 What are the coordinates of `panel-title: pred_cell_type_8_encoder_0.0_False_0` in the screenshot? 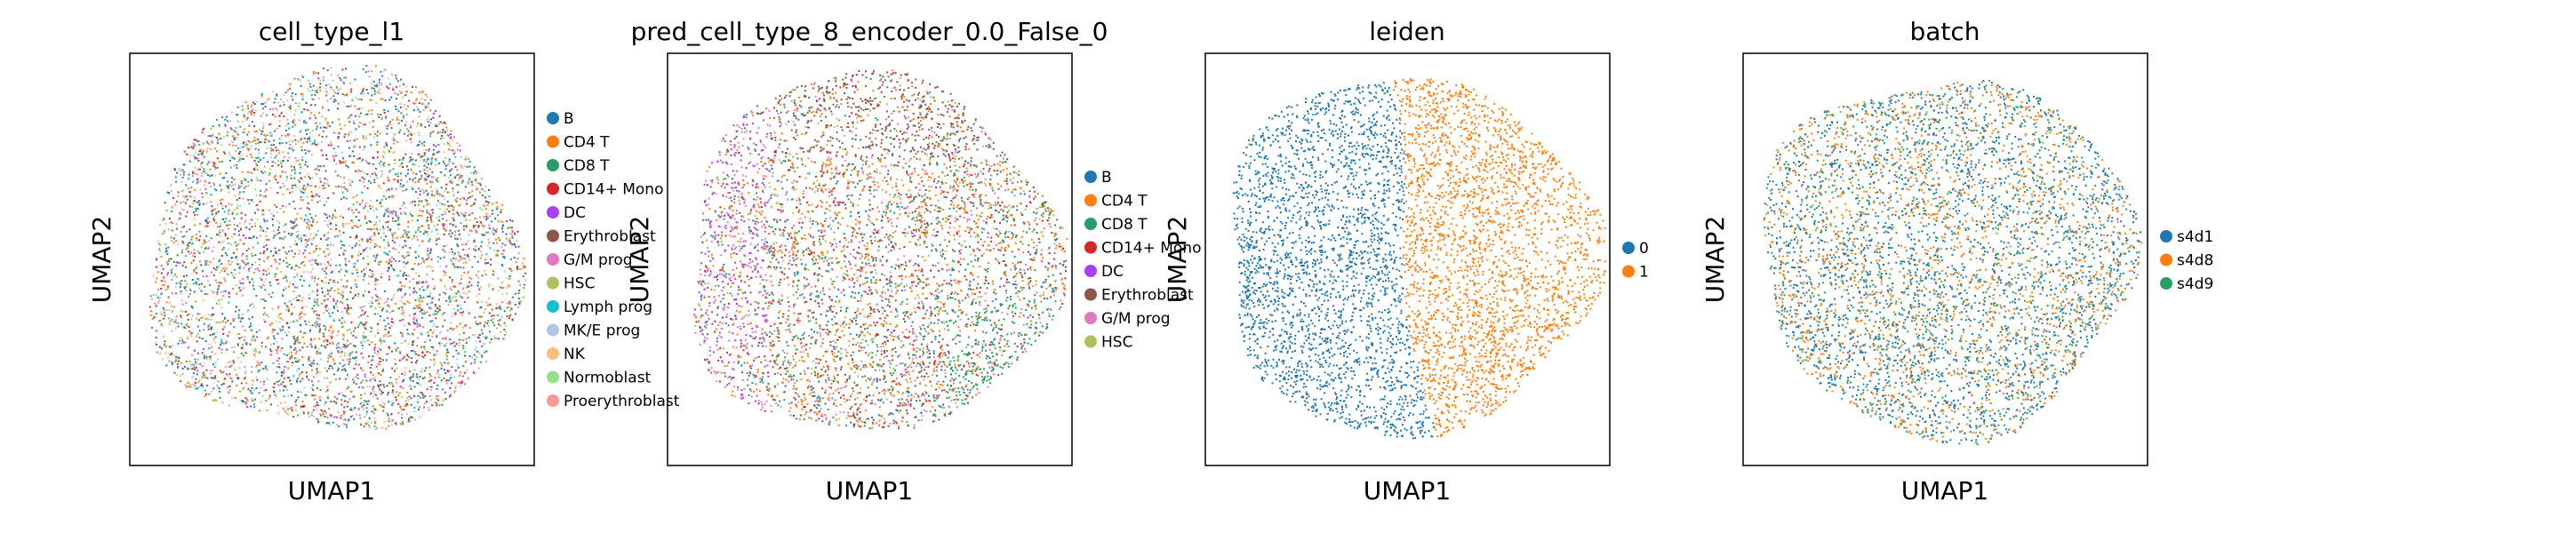 It's located at (869, 31).